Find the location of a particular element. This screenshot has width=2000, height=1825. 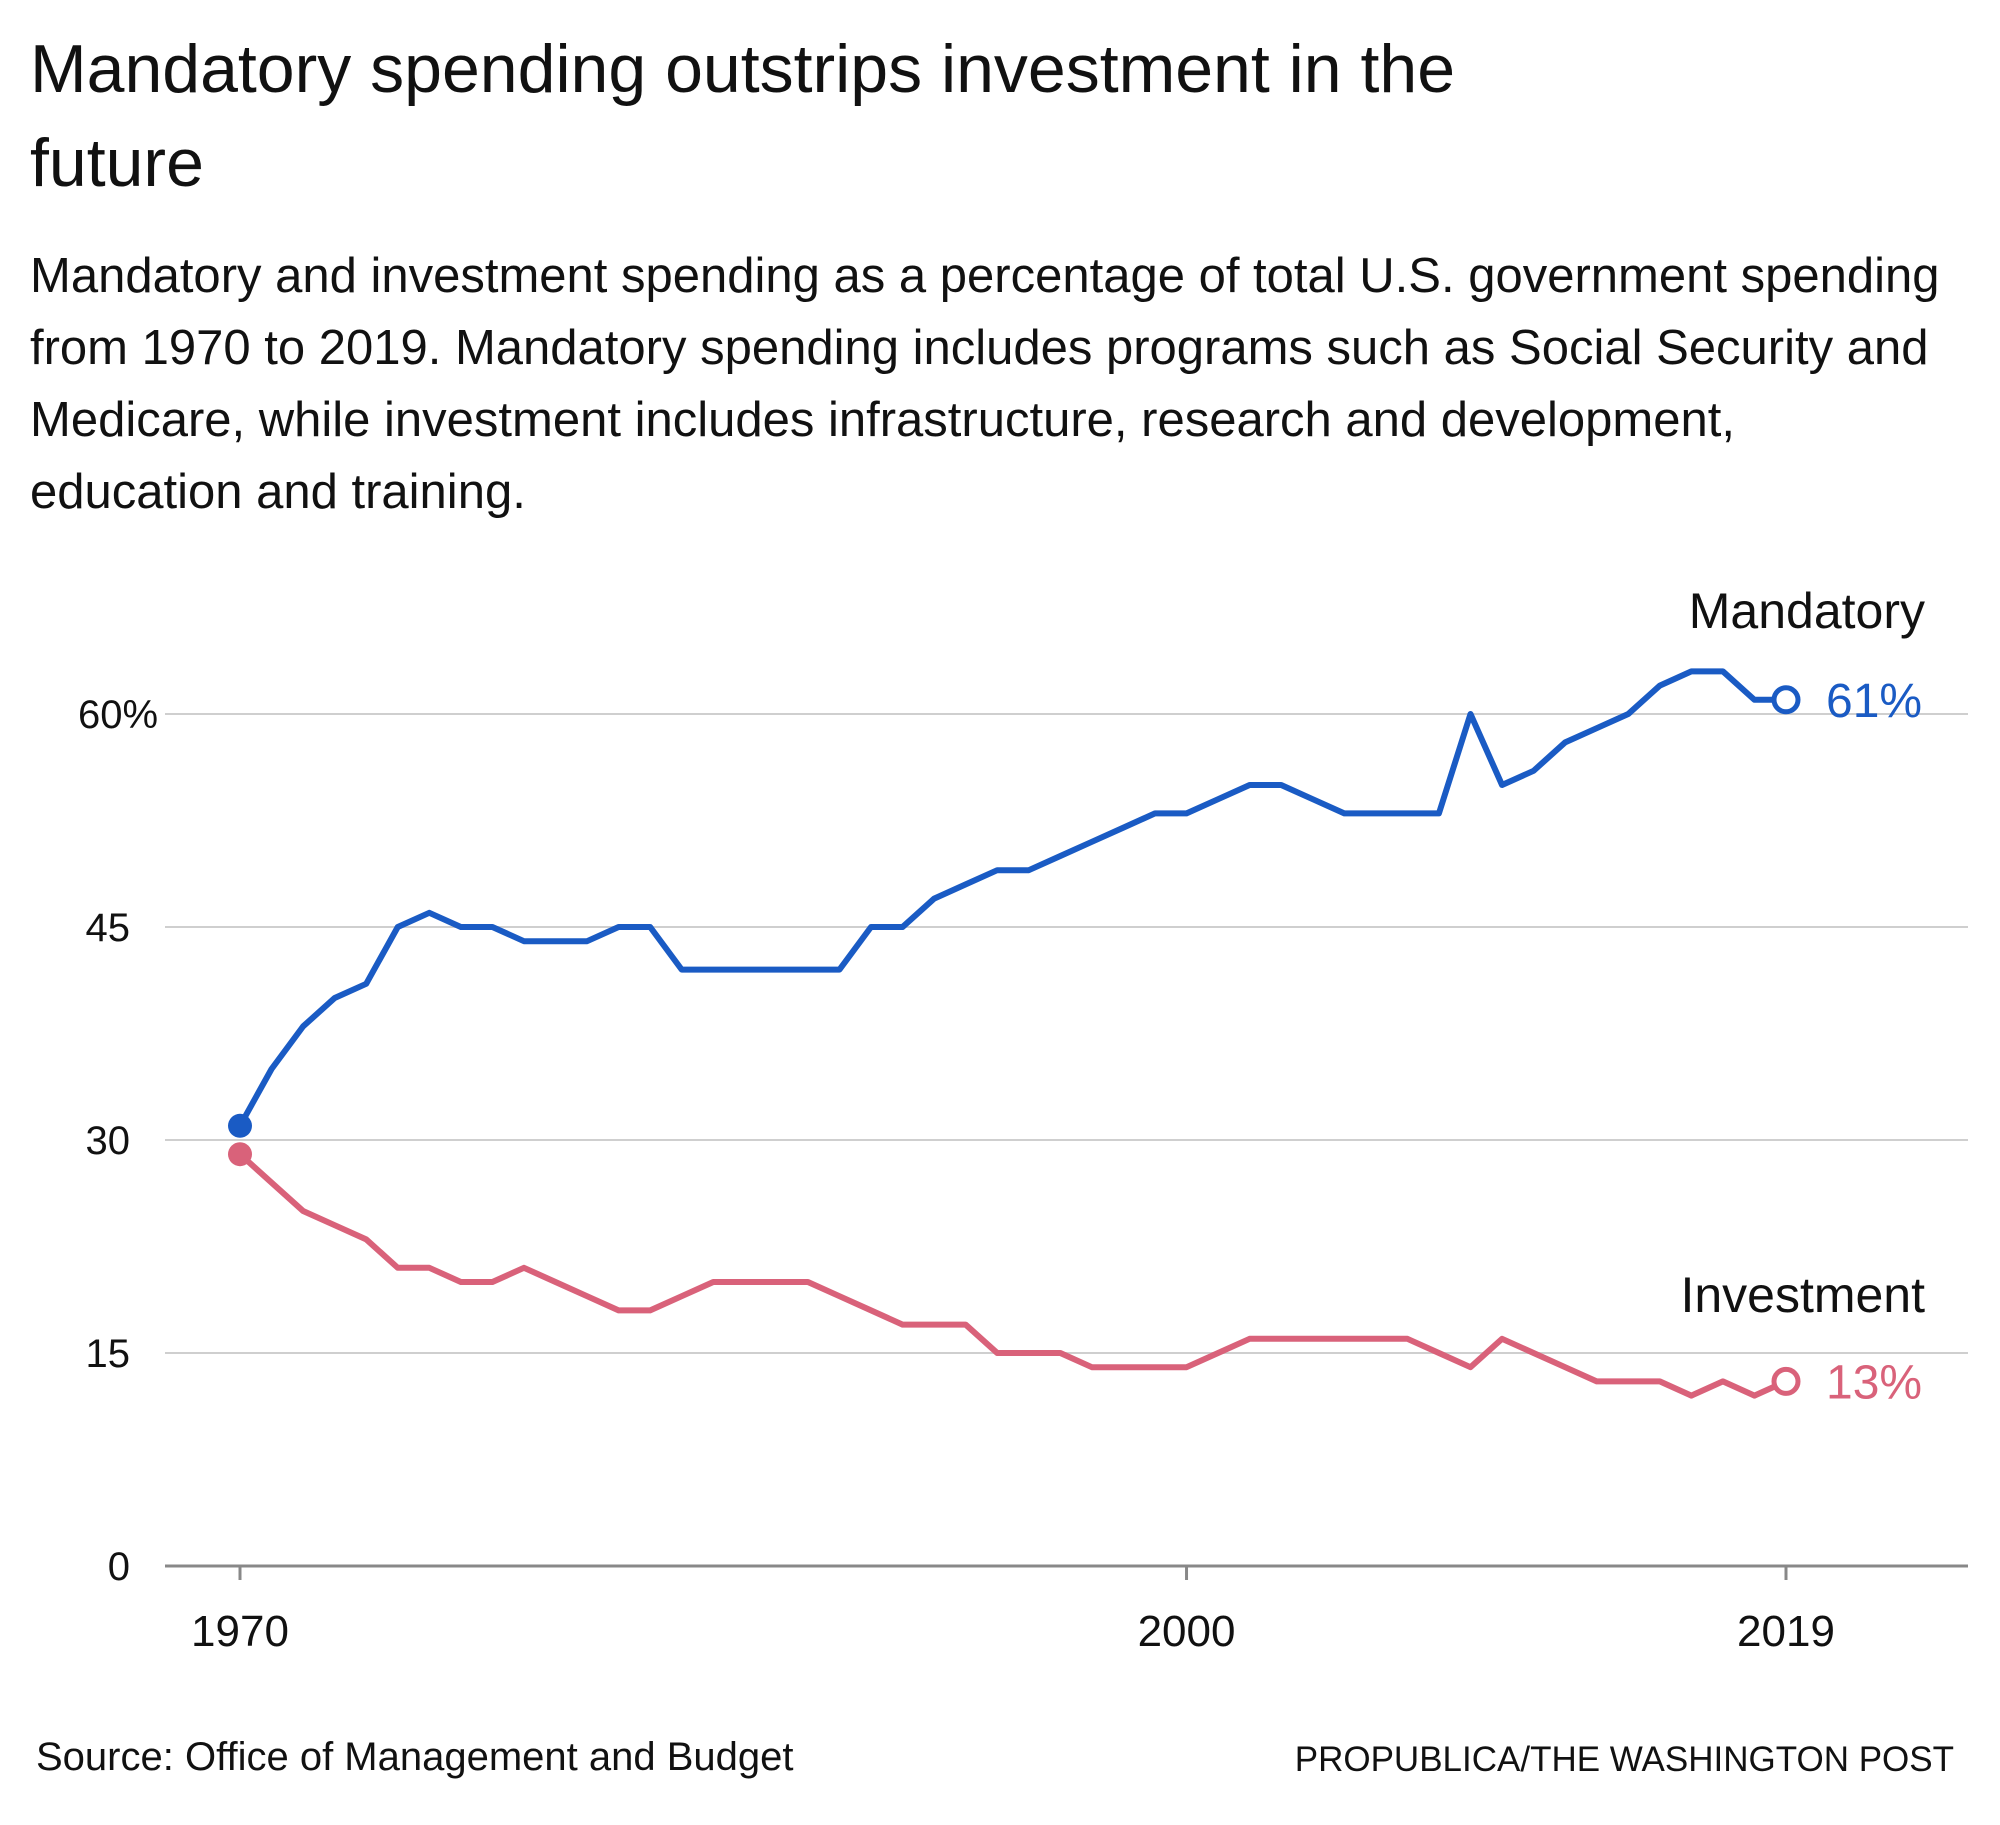

start-point-investment is located at coordinates (240, 1154).